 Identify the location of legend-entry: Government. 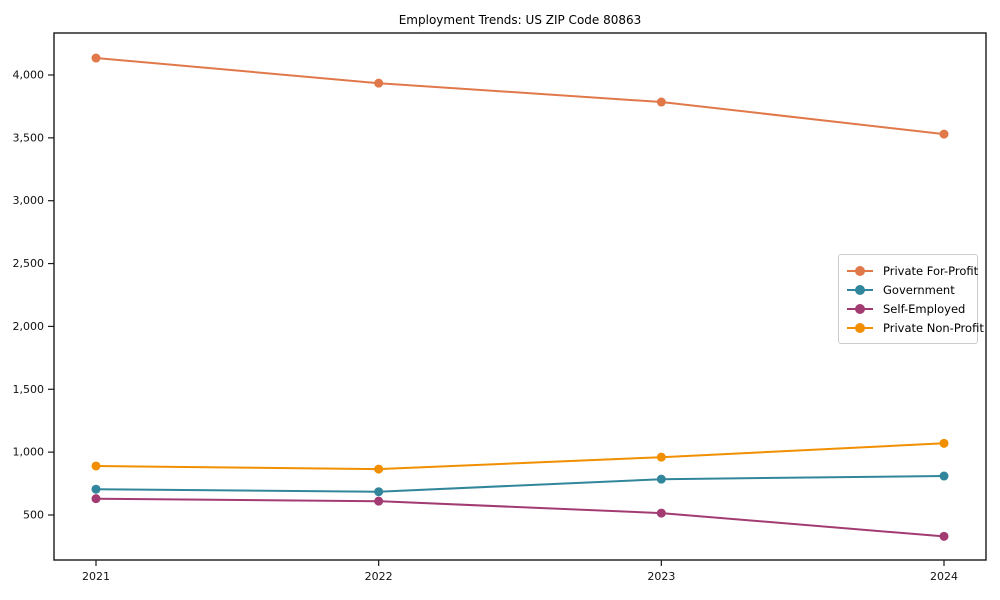
(908, 290).